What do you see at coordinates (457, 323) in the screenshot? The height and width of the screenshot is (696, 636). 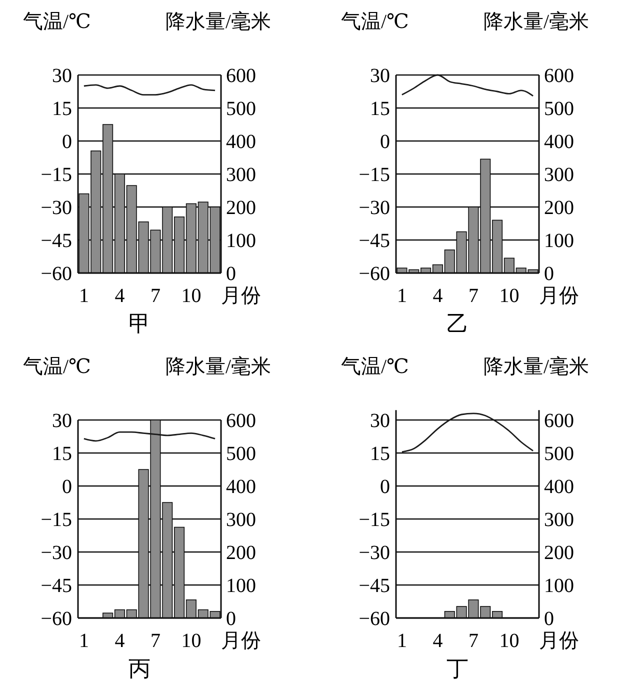 I see `text: 乙` at bounding box center [457, 323].